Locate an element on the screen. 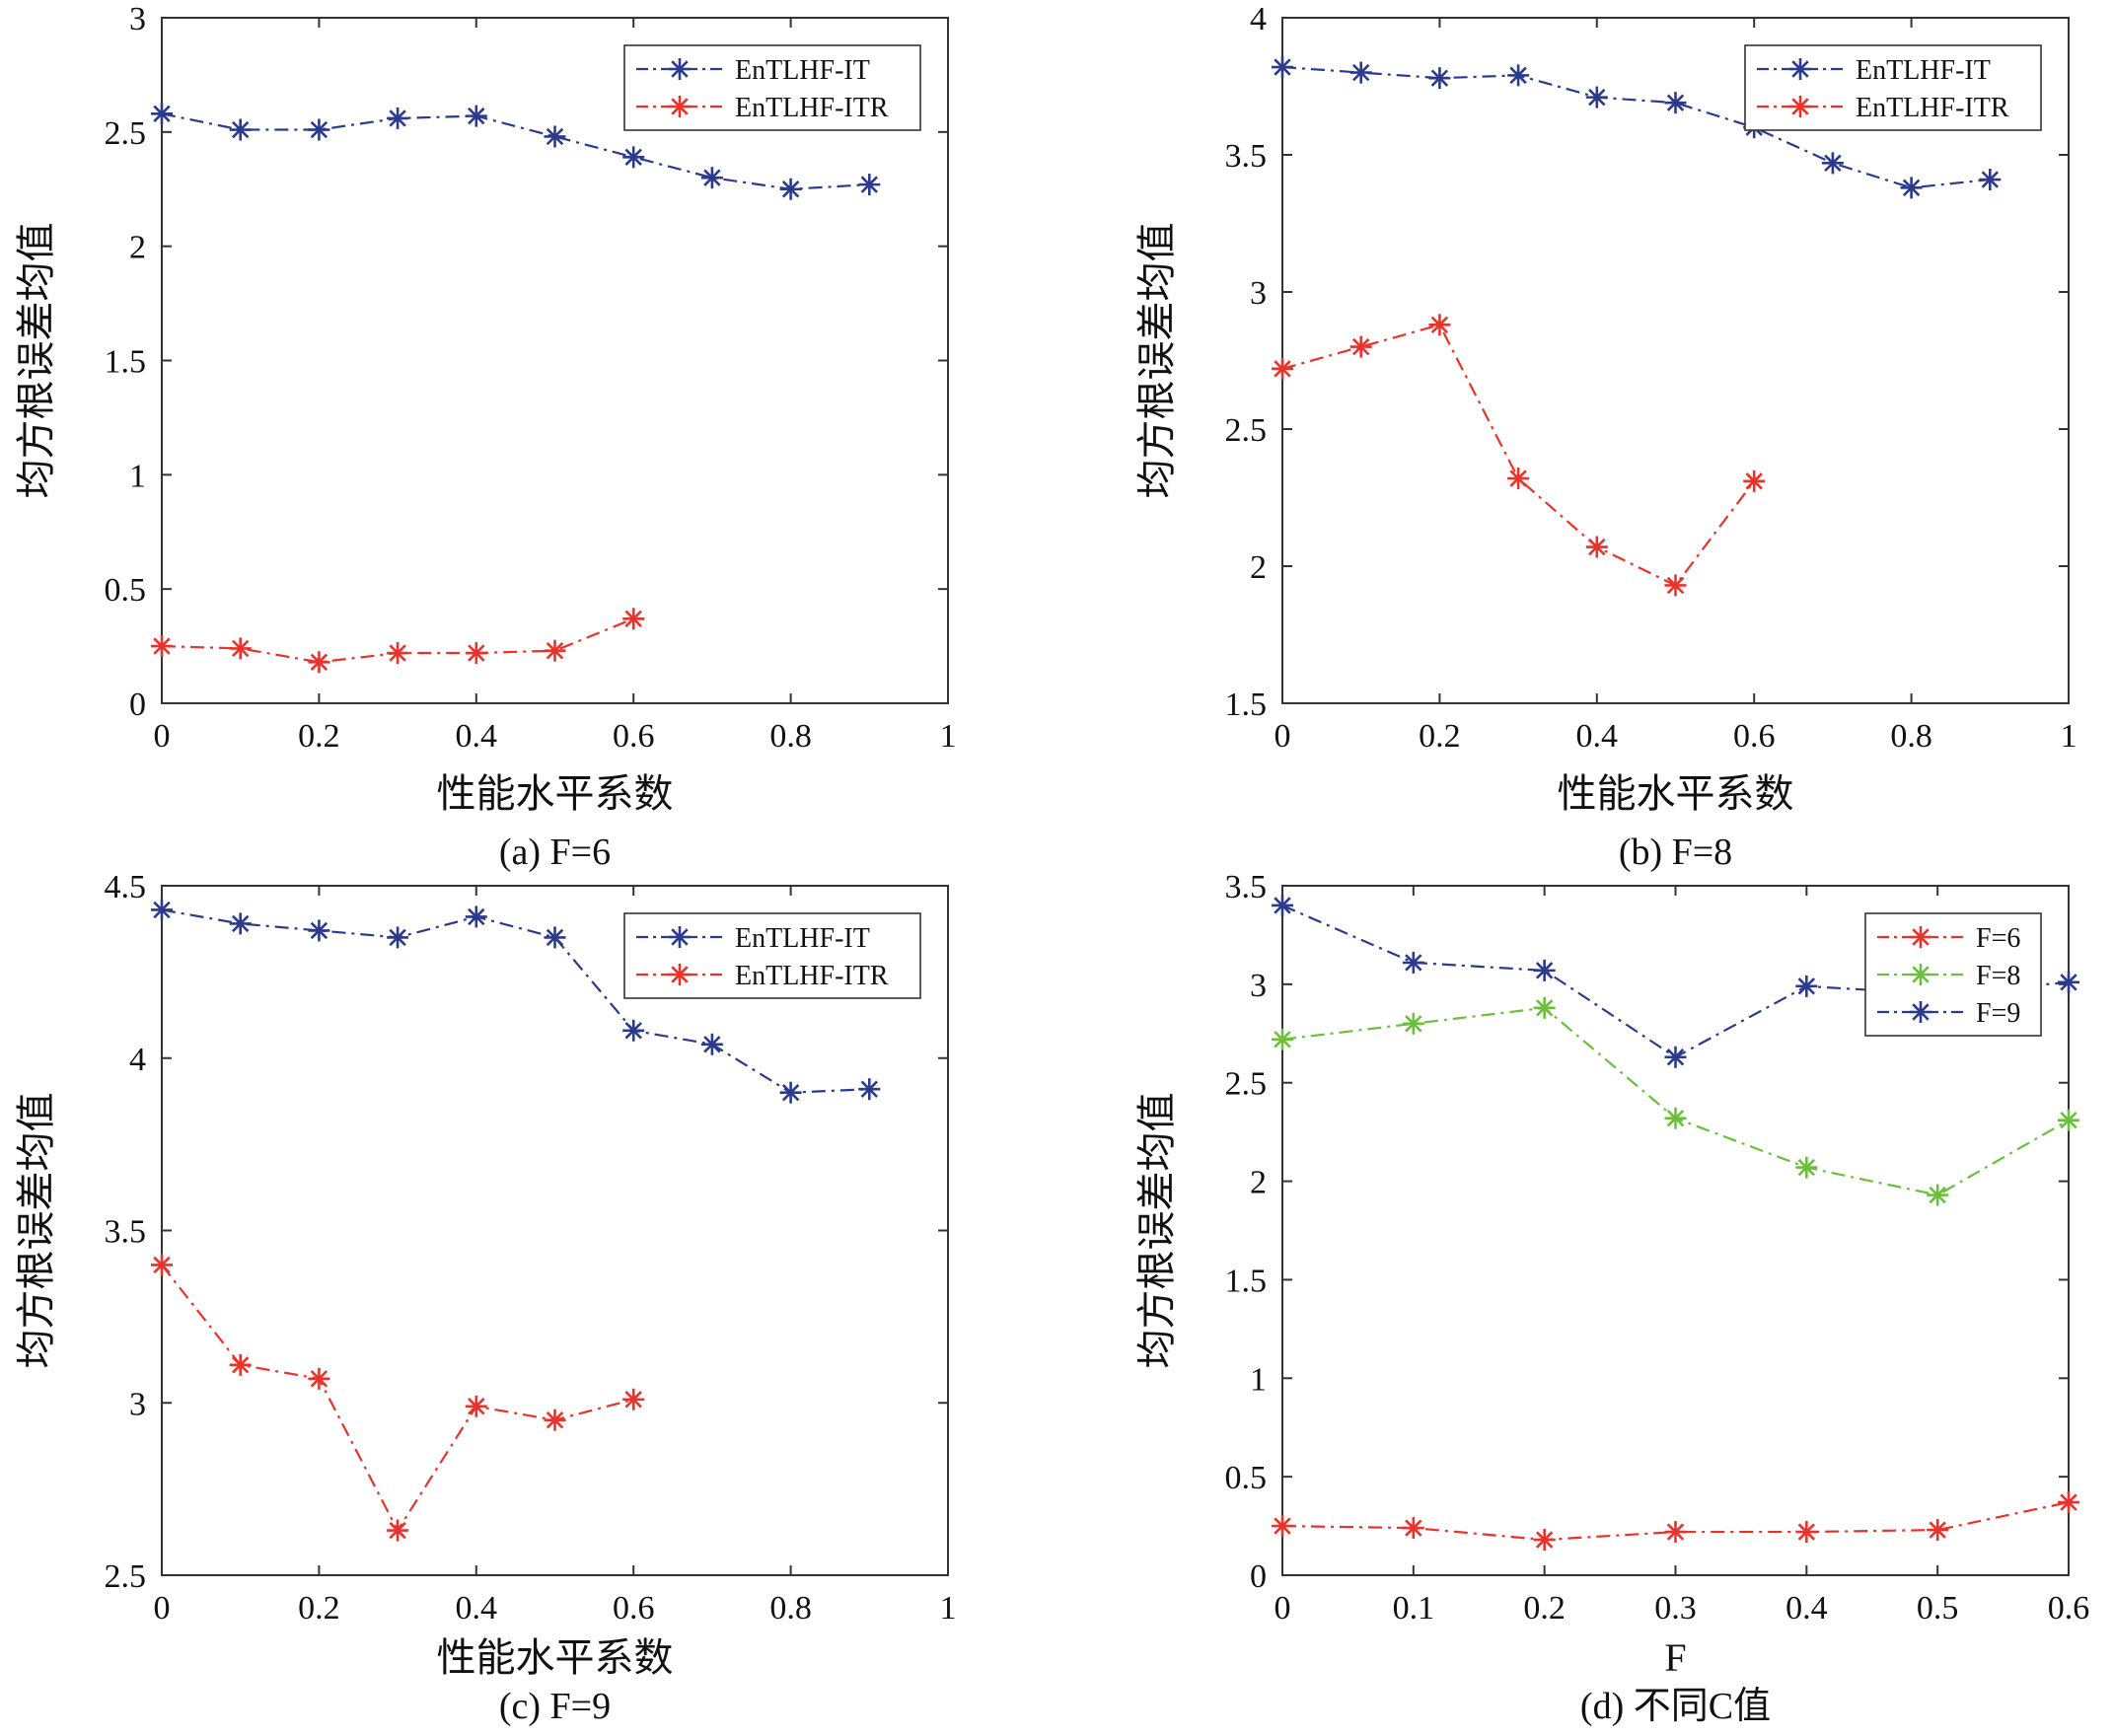  x-tick-label: 0.1 is located at coordinates (1414, 1608).